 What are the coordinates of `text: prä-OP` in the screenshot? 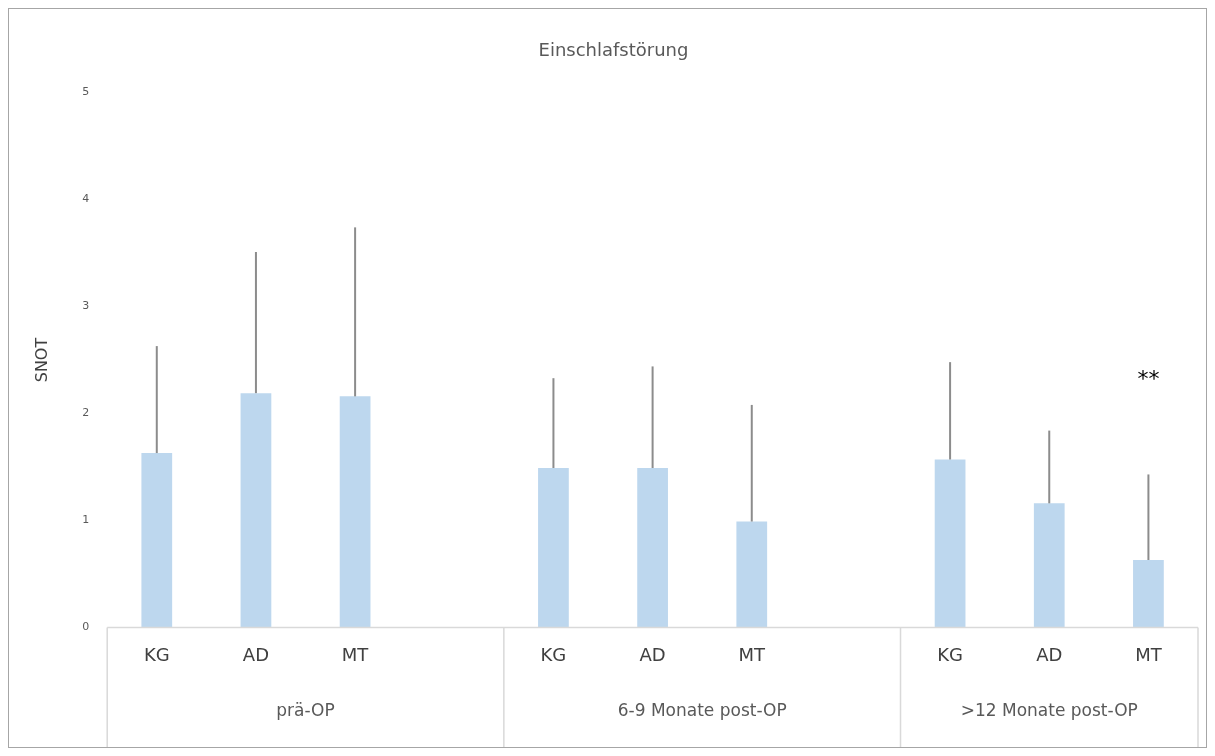 It's located at (305, 709).